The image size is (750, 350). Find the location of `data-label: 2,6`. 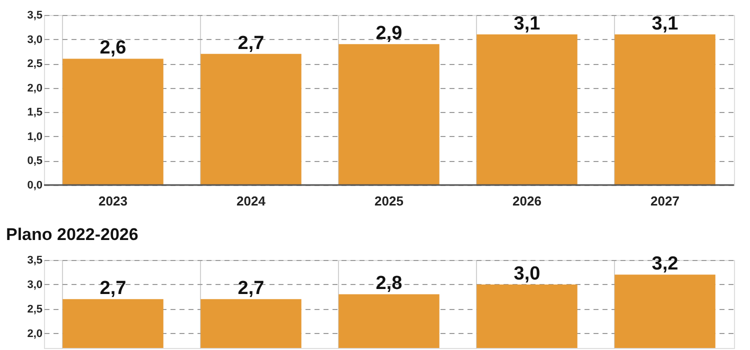

data-label: 2,6 is located at coordinates (113, 48).